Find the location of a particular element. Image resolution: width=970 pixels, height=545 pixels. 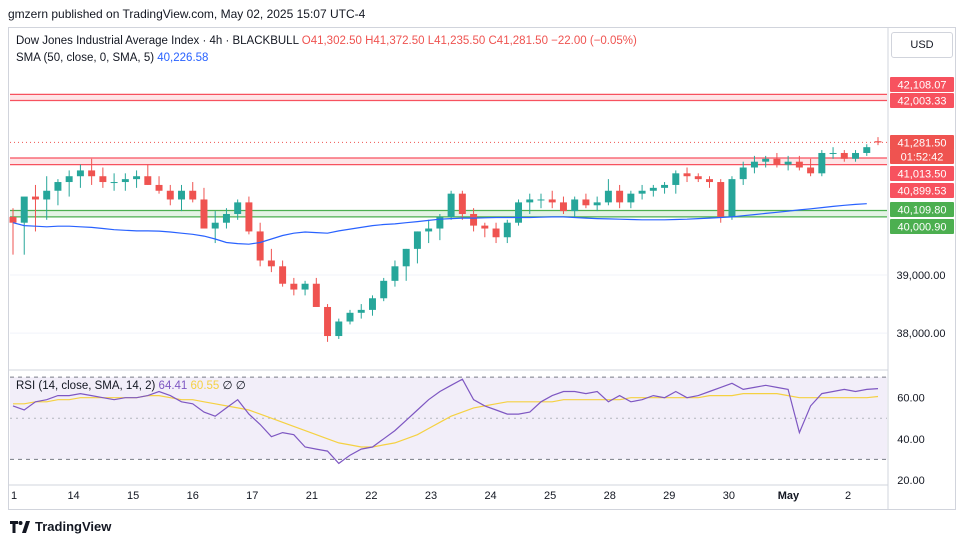

time-tick-label: 25 is located at coordinates (550, 496).